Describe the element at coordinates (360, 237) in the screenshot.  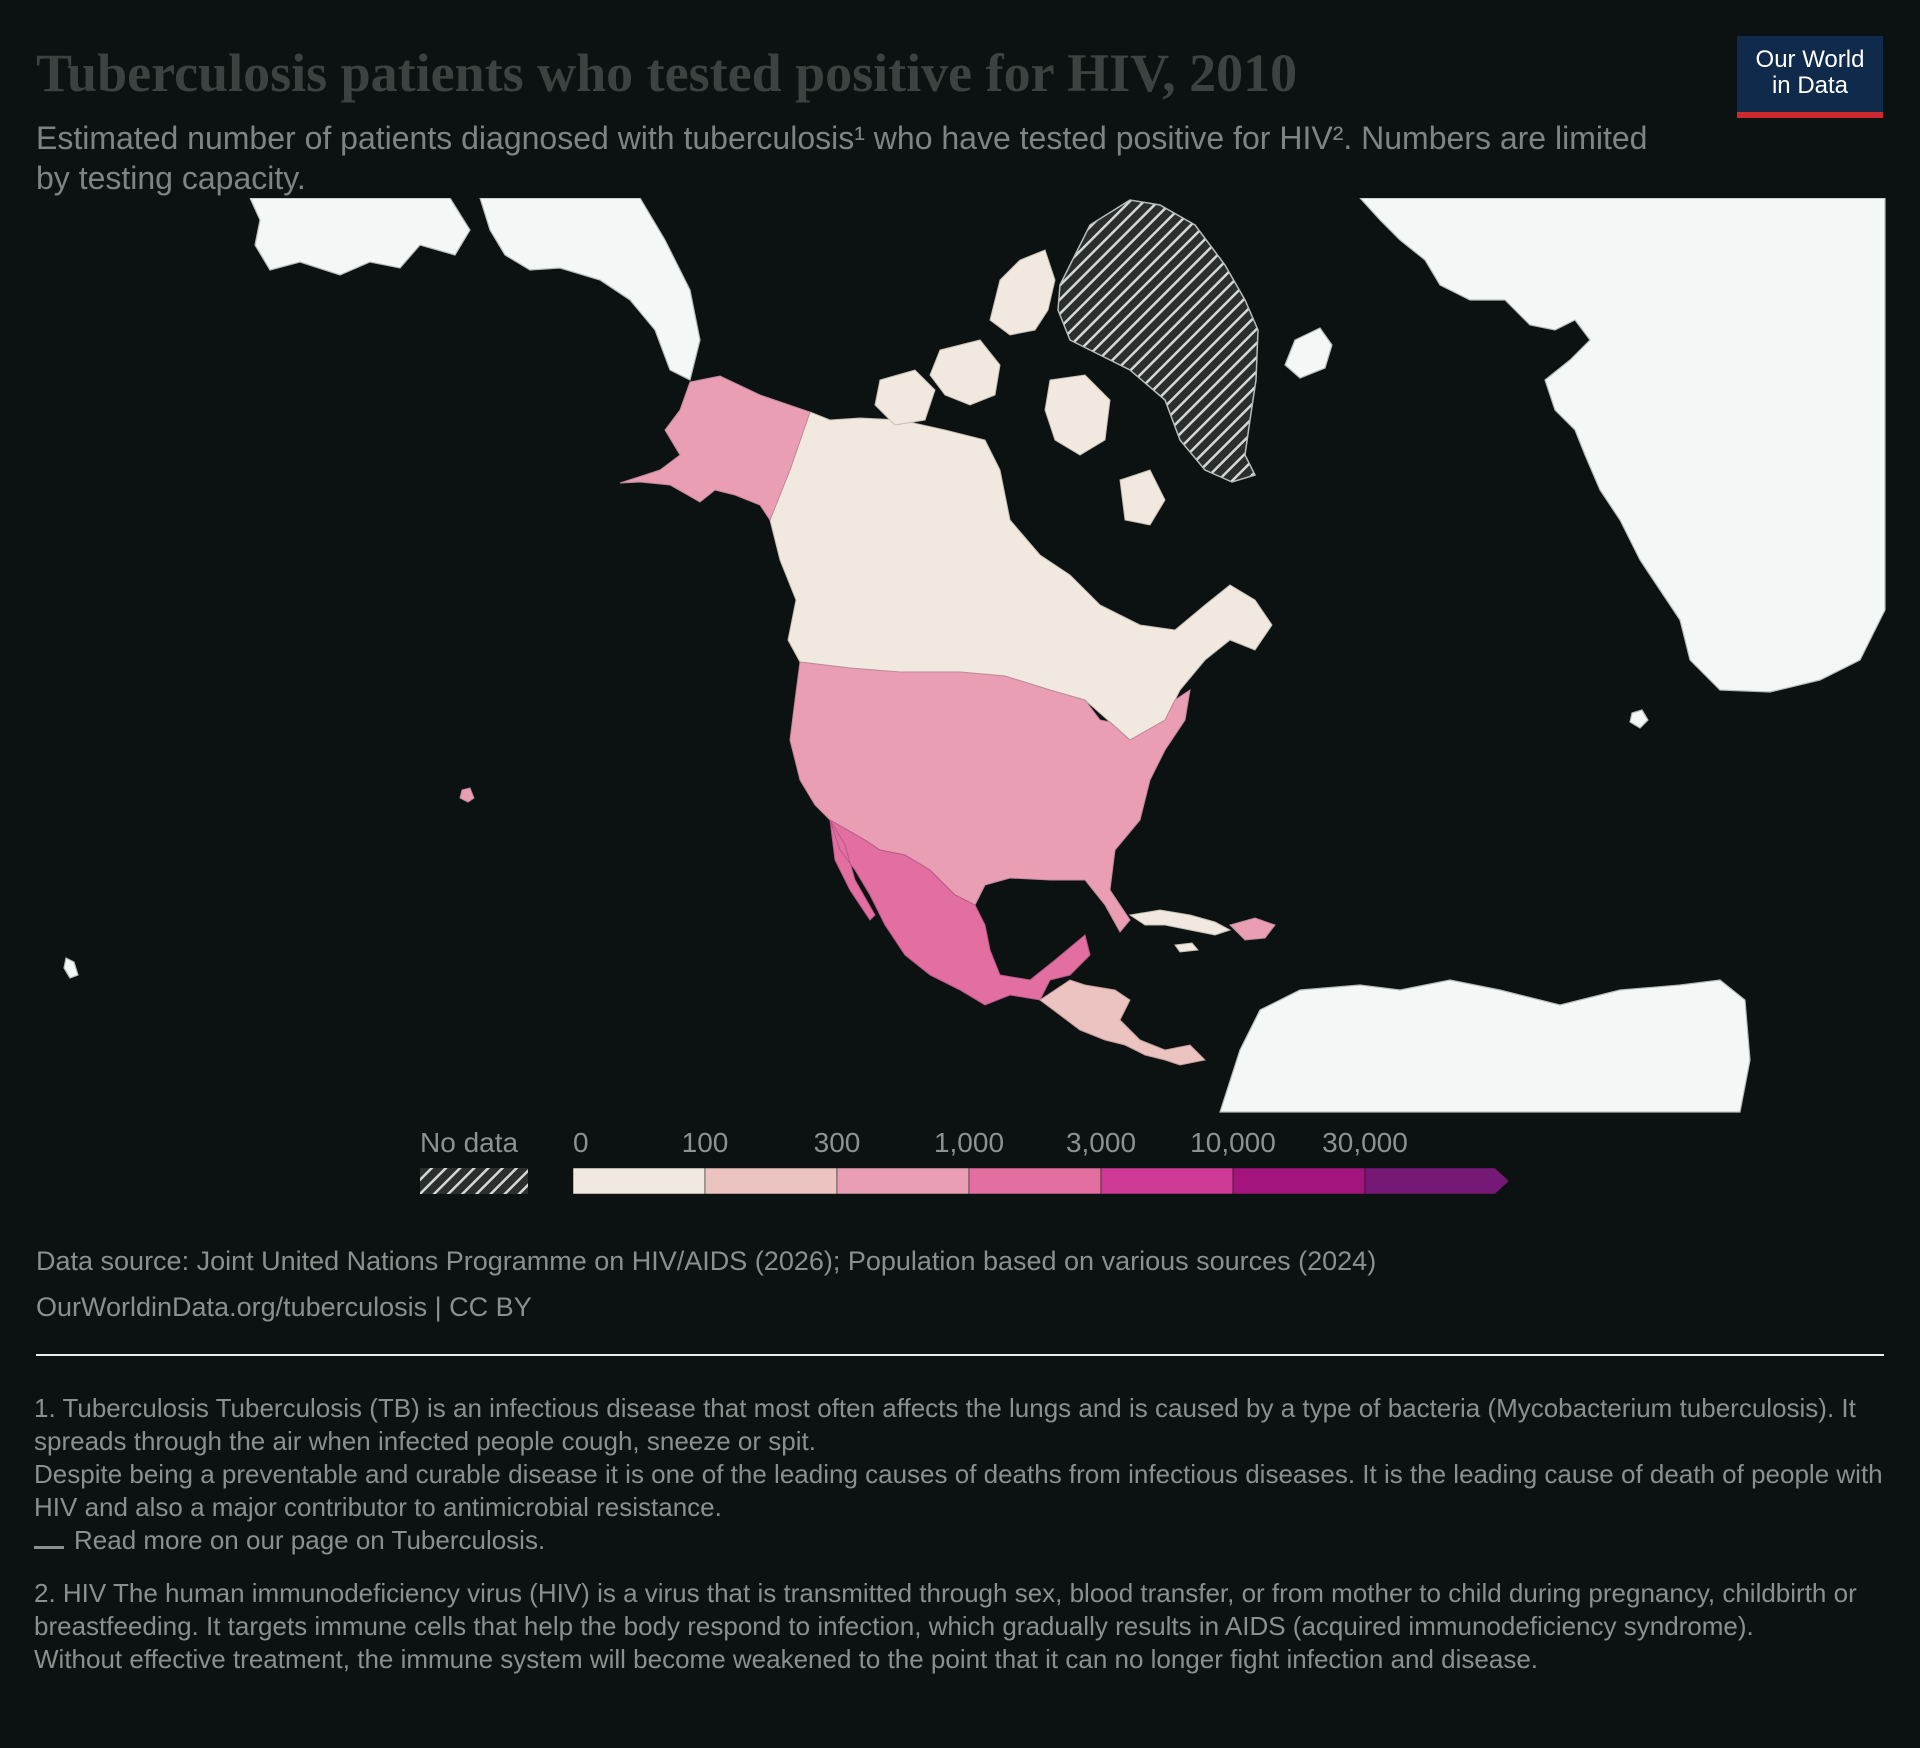
I see `region-russia-east` at that location.